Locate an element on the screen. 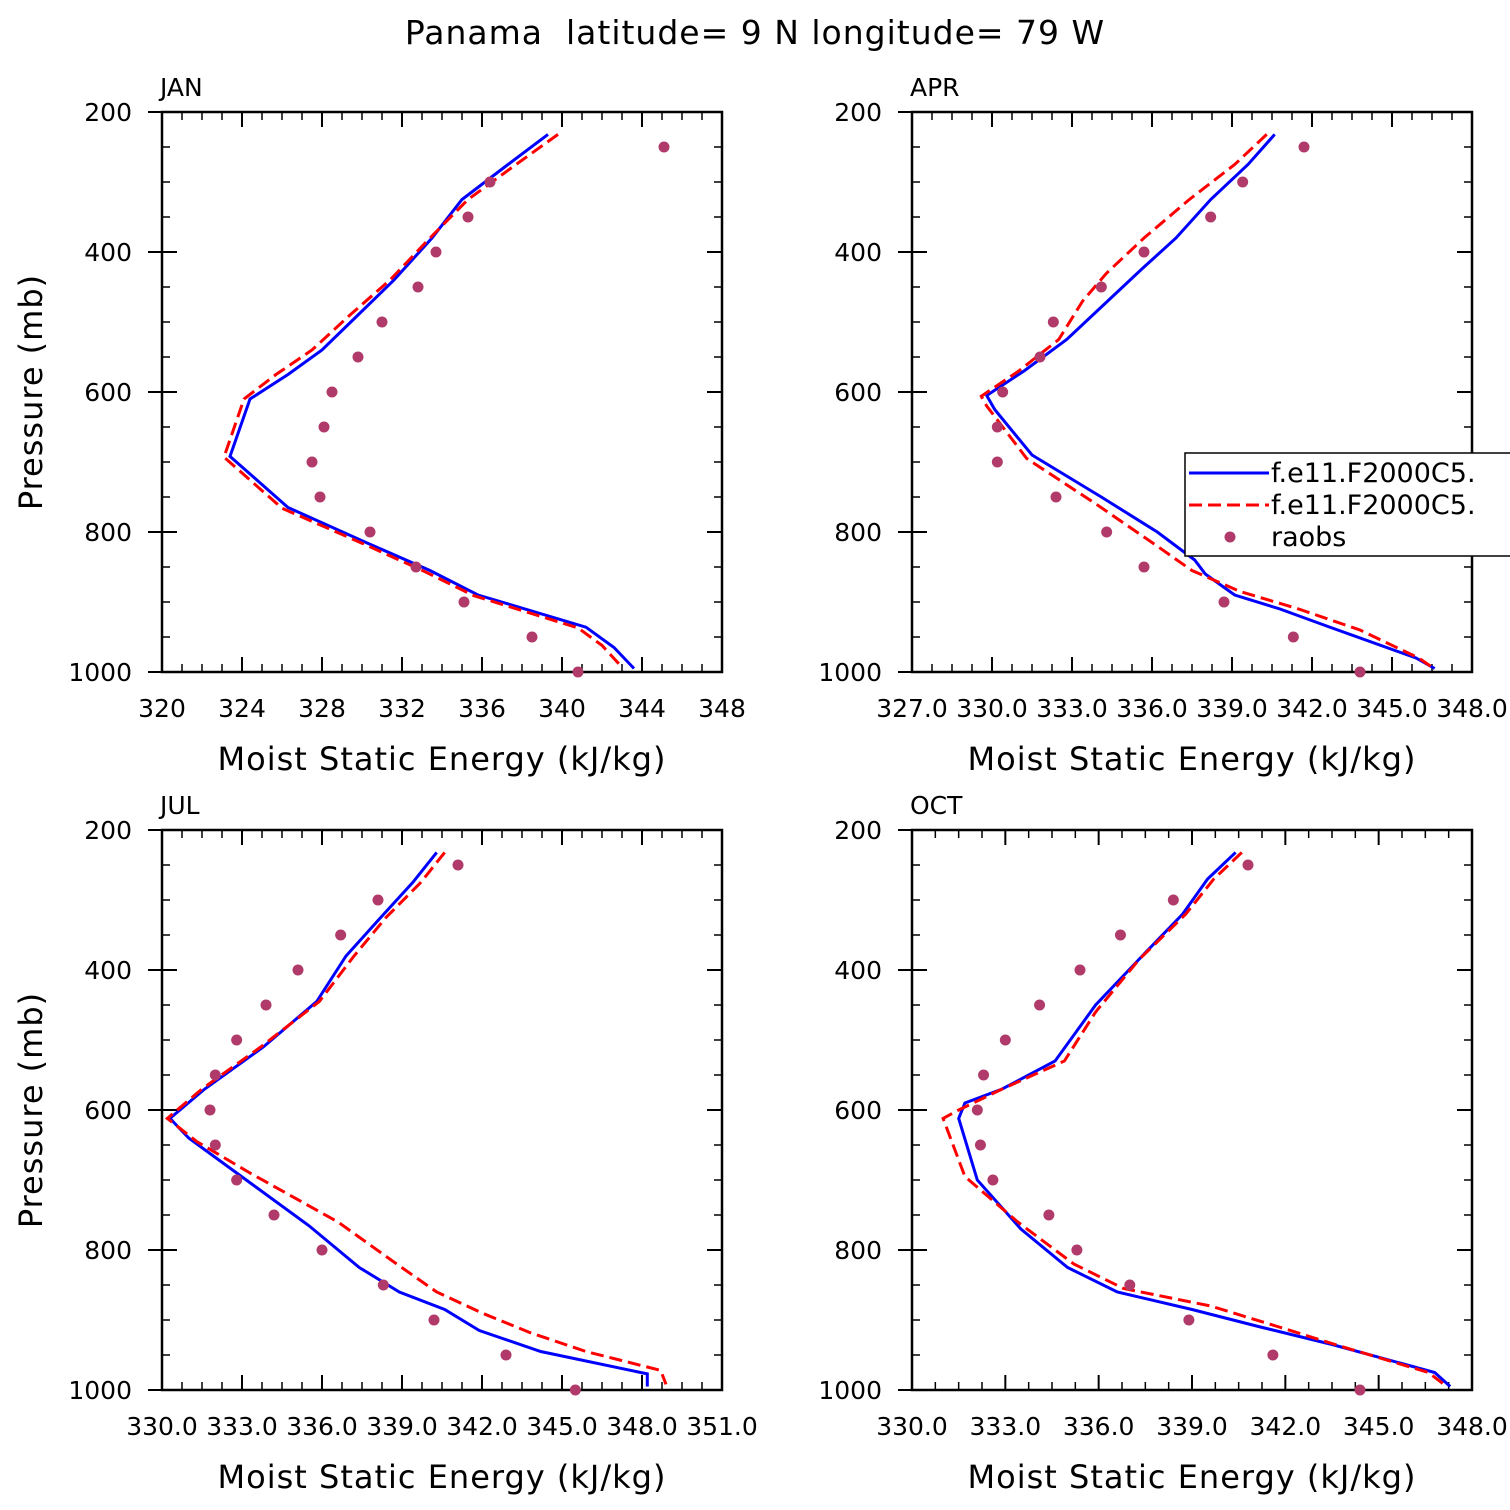  x-tick-label: 348 is located at coordinates (722, 708).